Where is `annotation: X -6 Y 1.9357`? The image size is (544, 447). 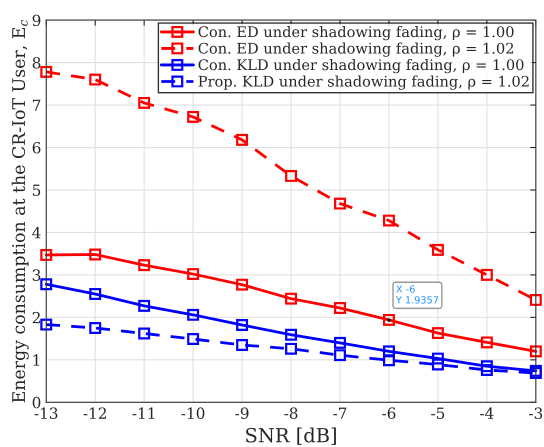 annotation: X -6 Y 1.9357 is located at coordinates (417, 294).